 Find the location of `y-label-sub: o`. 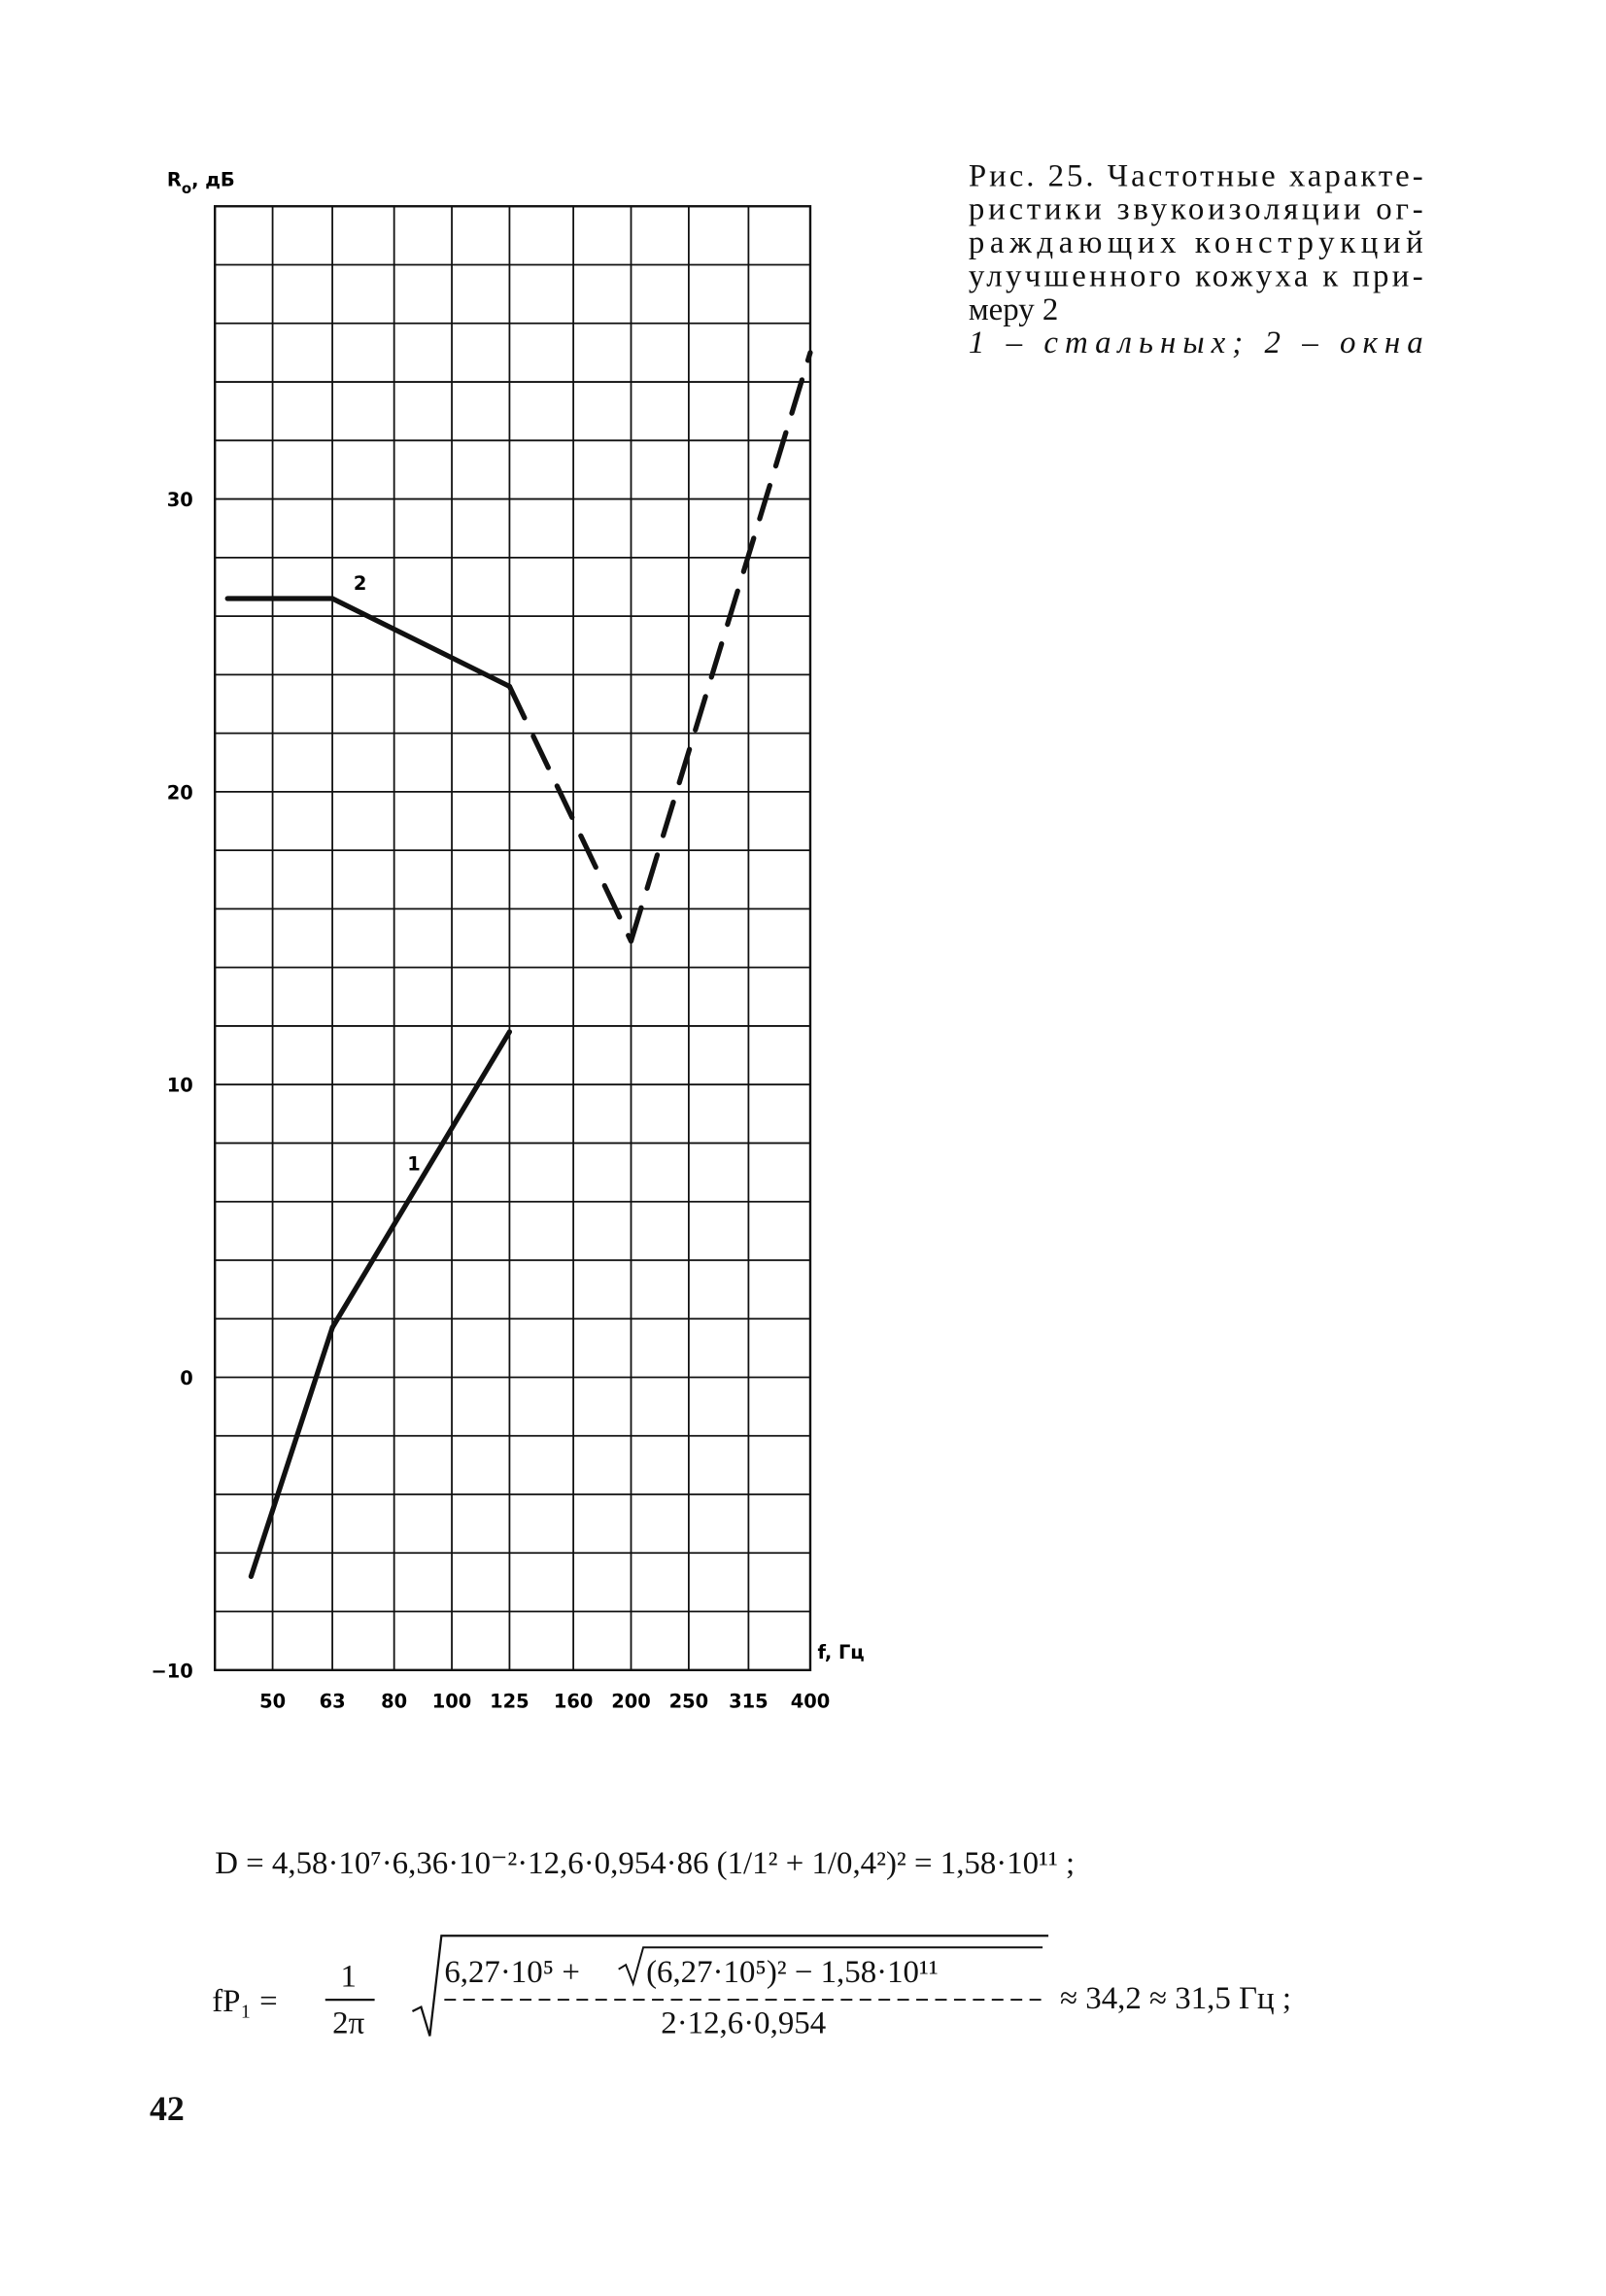

y-label-sub: o is located at coordinates (186, 188).